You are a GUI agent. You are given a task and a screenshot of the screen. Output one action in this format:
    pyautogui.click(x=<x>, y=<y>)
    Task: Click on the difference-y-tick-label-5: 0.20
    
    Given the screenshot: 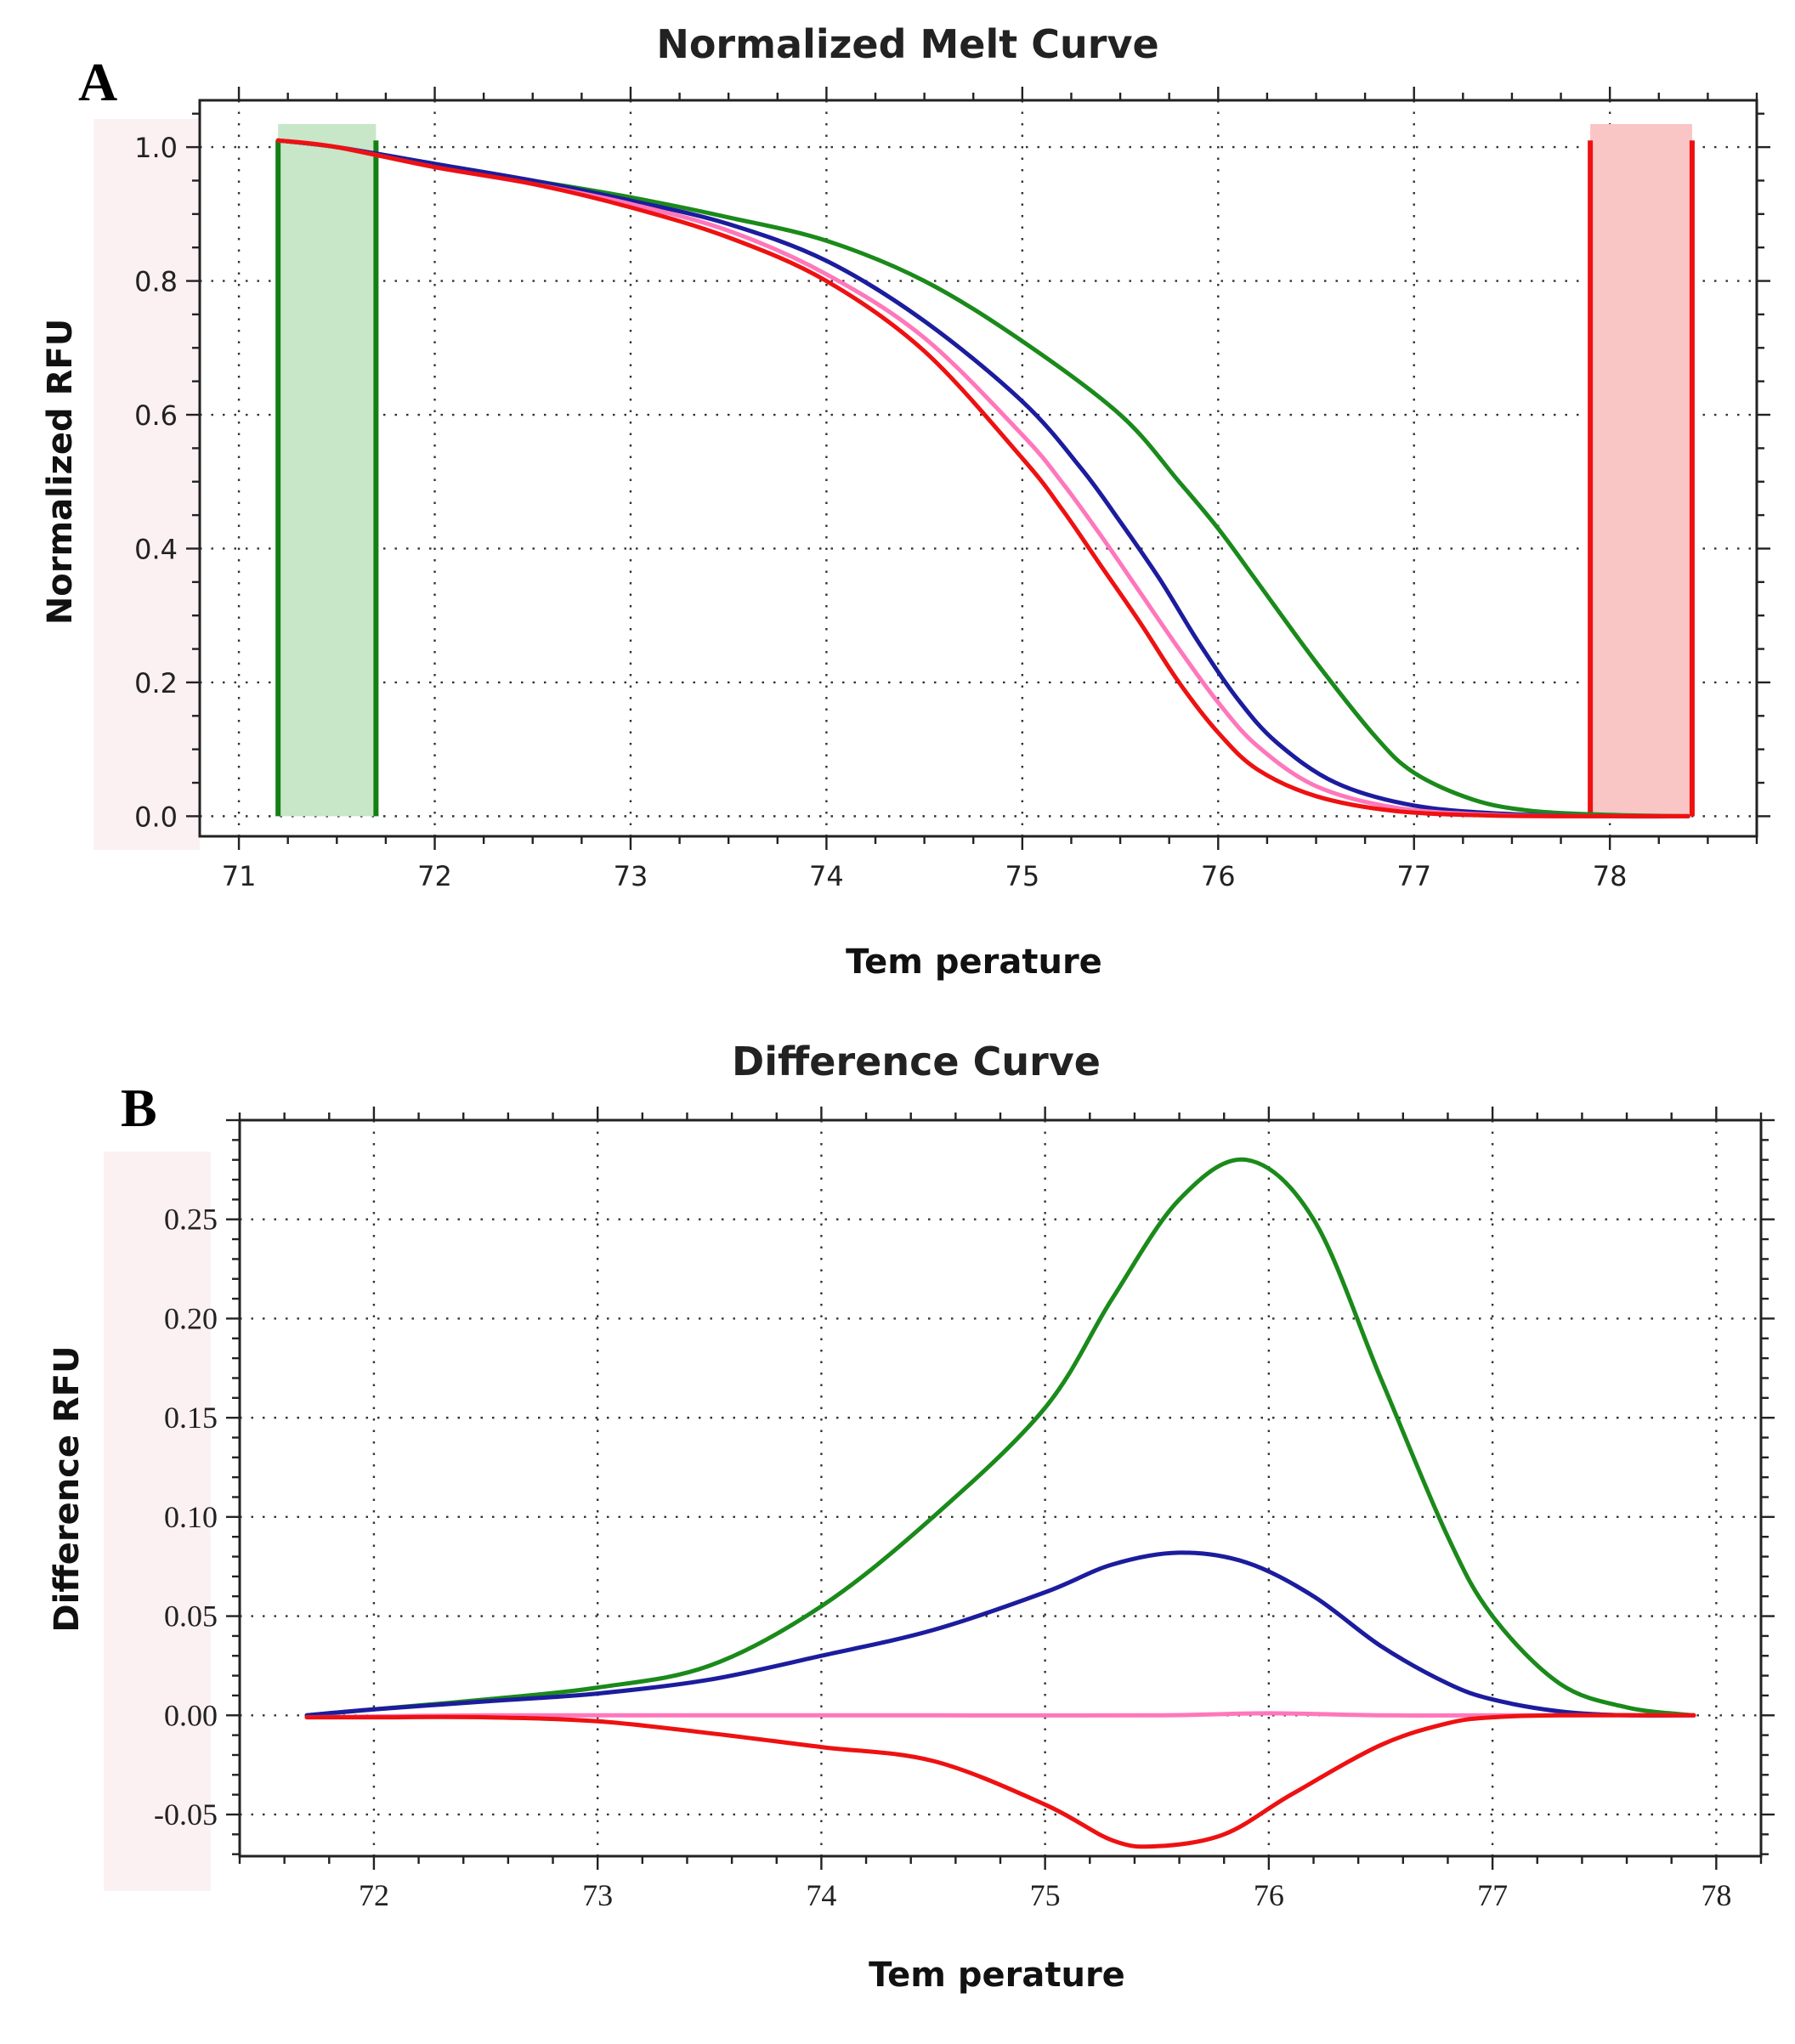 What is the action you would take?
    pyautogui.click(x=191, y=1318)
    